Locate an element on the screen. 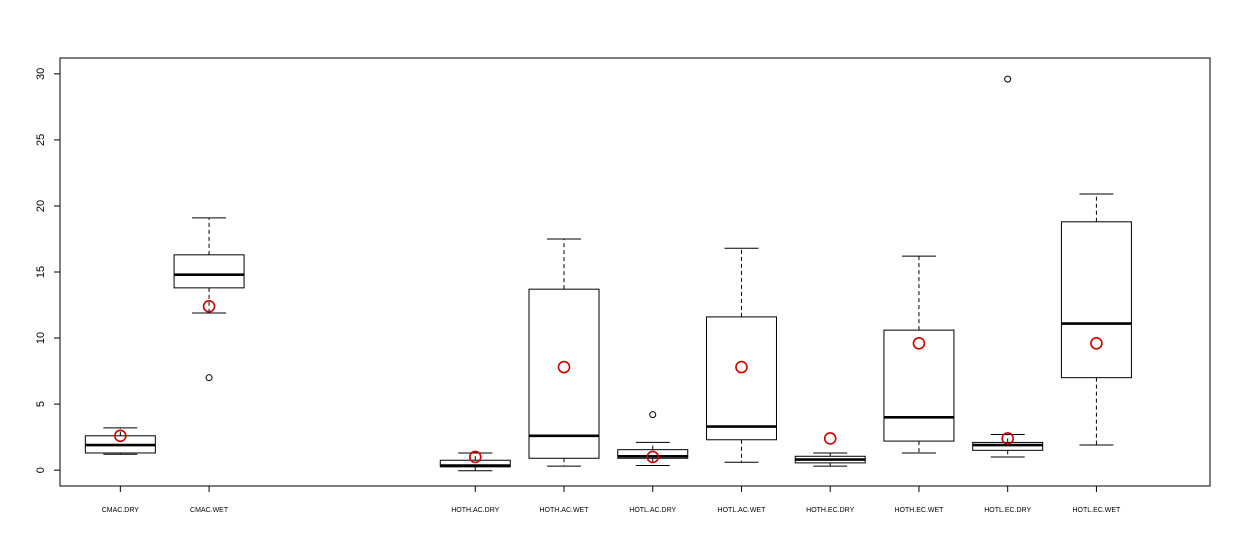  box-hotl-ec-wet: HOTL.EC.WET is located at coordinates (1096, 353).